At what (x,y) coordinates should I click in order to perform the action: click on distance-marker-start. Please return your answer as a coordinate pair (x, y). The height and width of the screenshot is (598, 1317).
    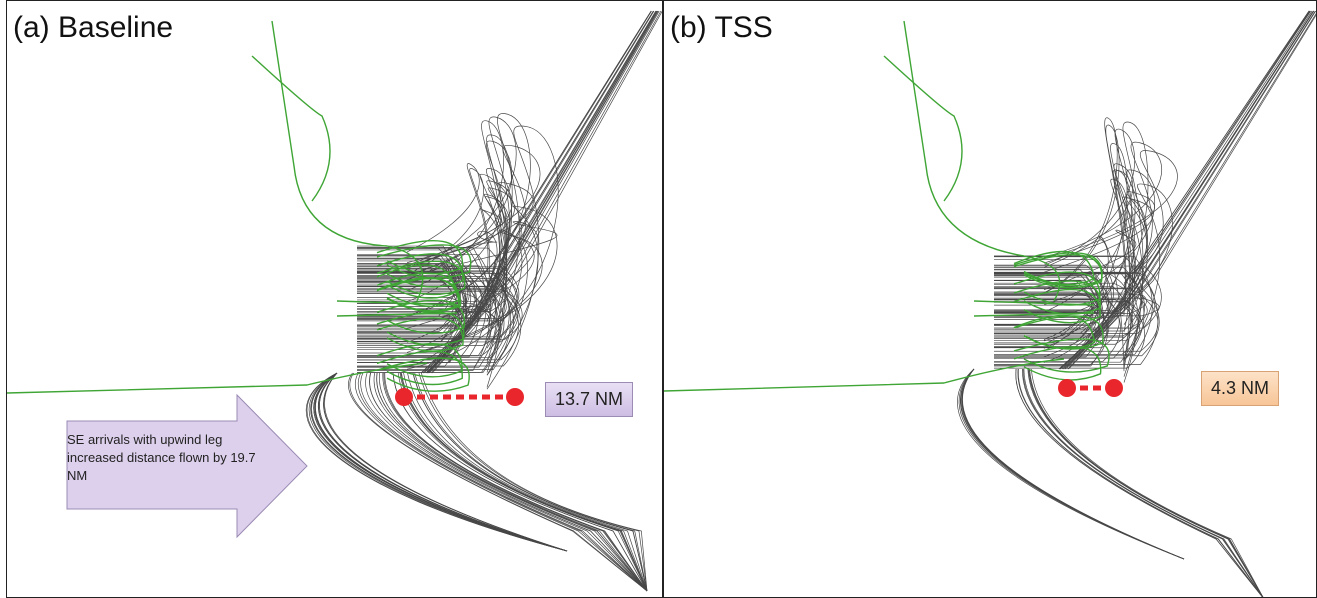
    Looking at the image, I should click on (1067, 388).